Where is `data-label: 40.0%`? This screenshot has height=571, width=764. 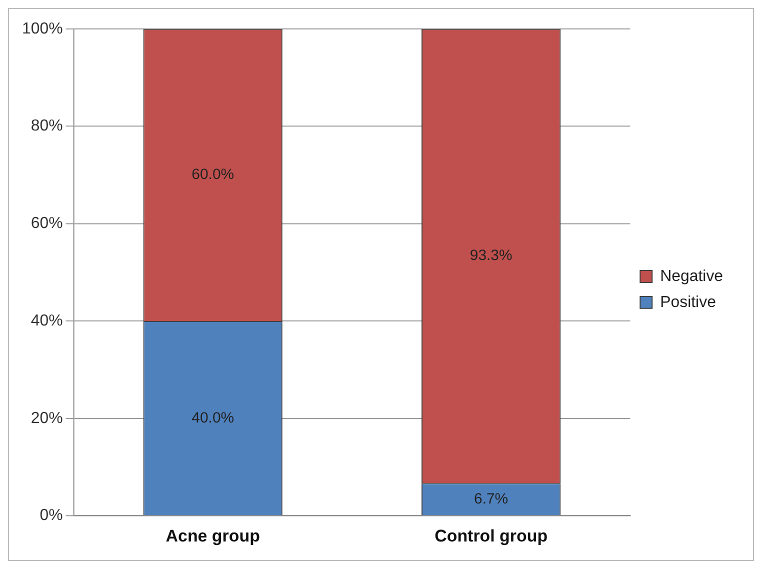
data-label: 40.0% is located at coordinates (213, 417).